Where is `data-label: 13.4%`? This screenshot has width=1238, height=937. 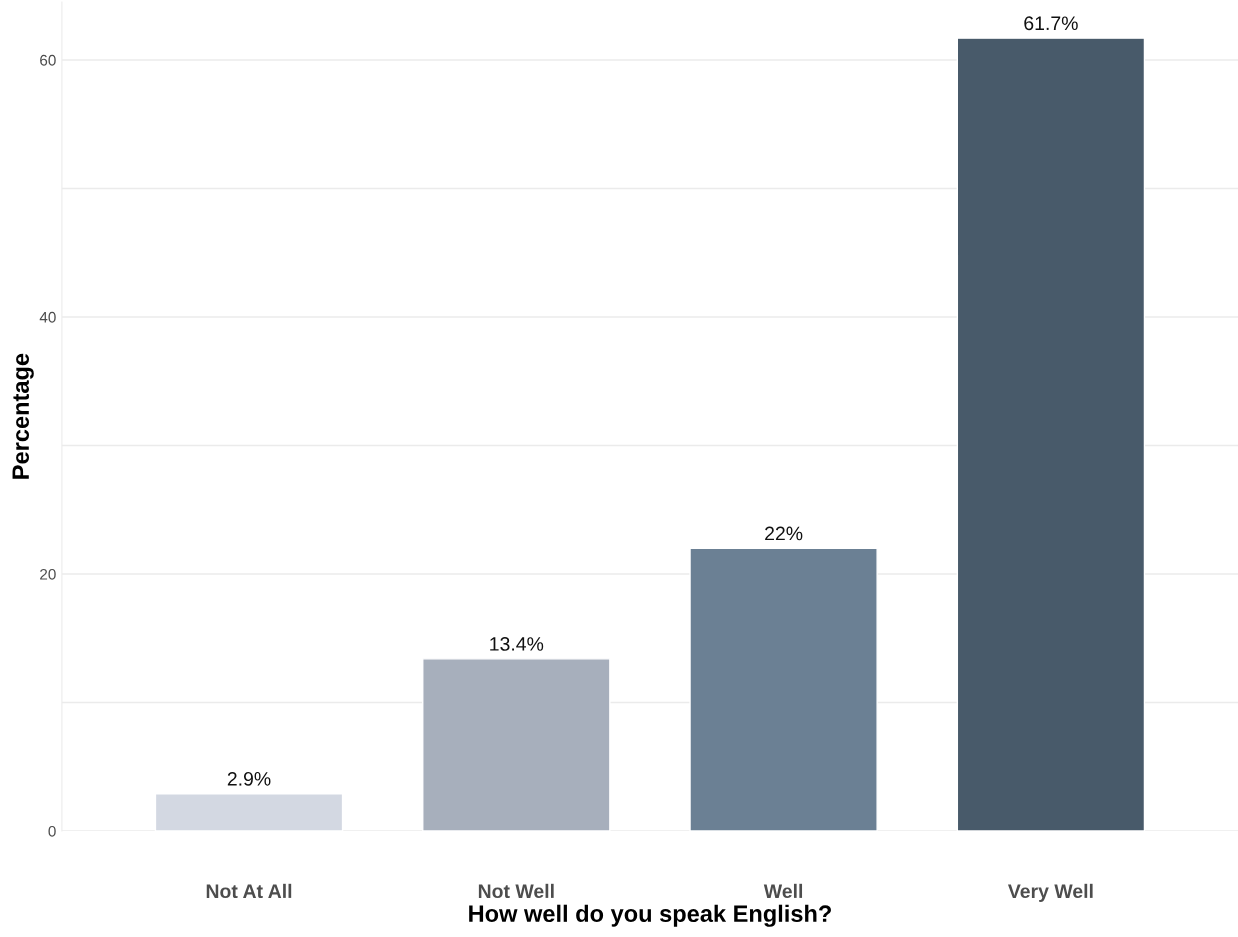
data-label: 13.4% is located at coordinates (517, 644).